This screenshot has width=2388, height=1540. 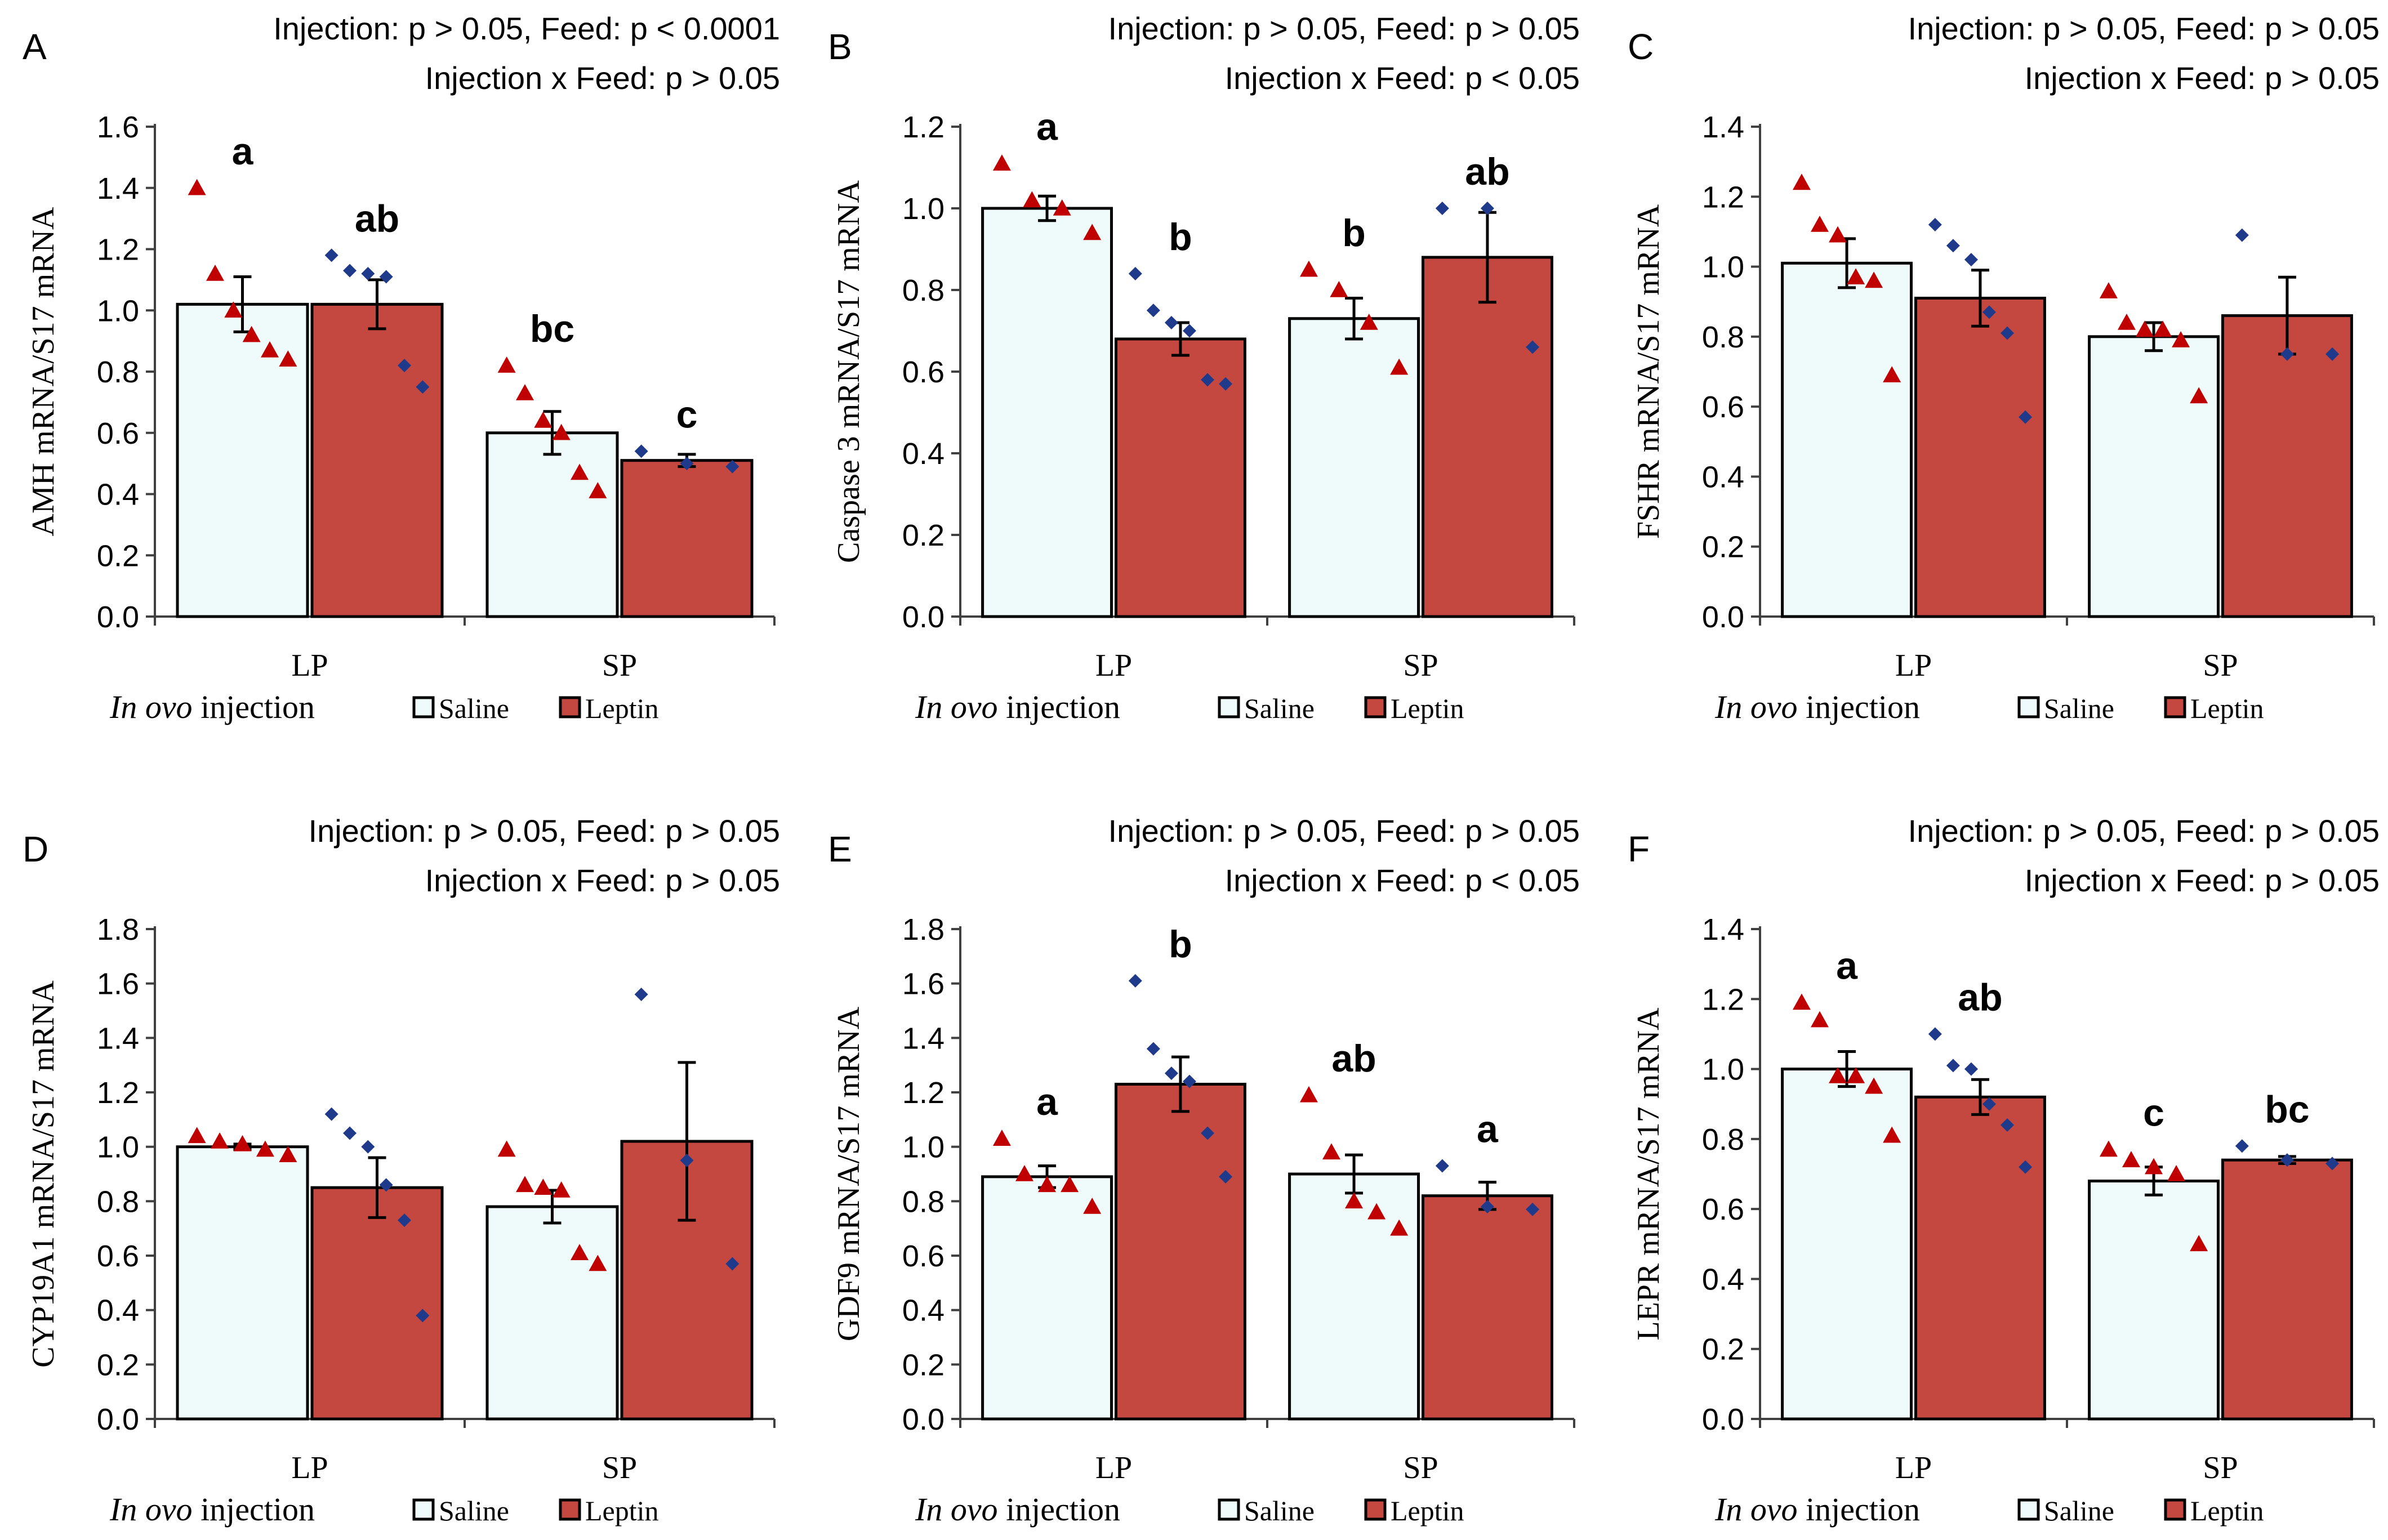 What do you see at coordinates (923, 1419) in the screenshot?
I see `panel-e-ytick-label: 0.0` at bounding box center [923, 1419].